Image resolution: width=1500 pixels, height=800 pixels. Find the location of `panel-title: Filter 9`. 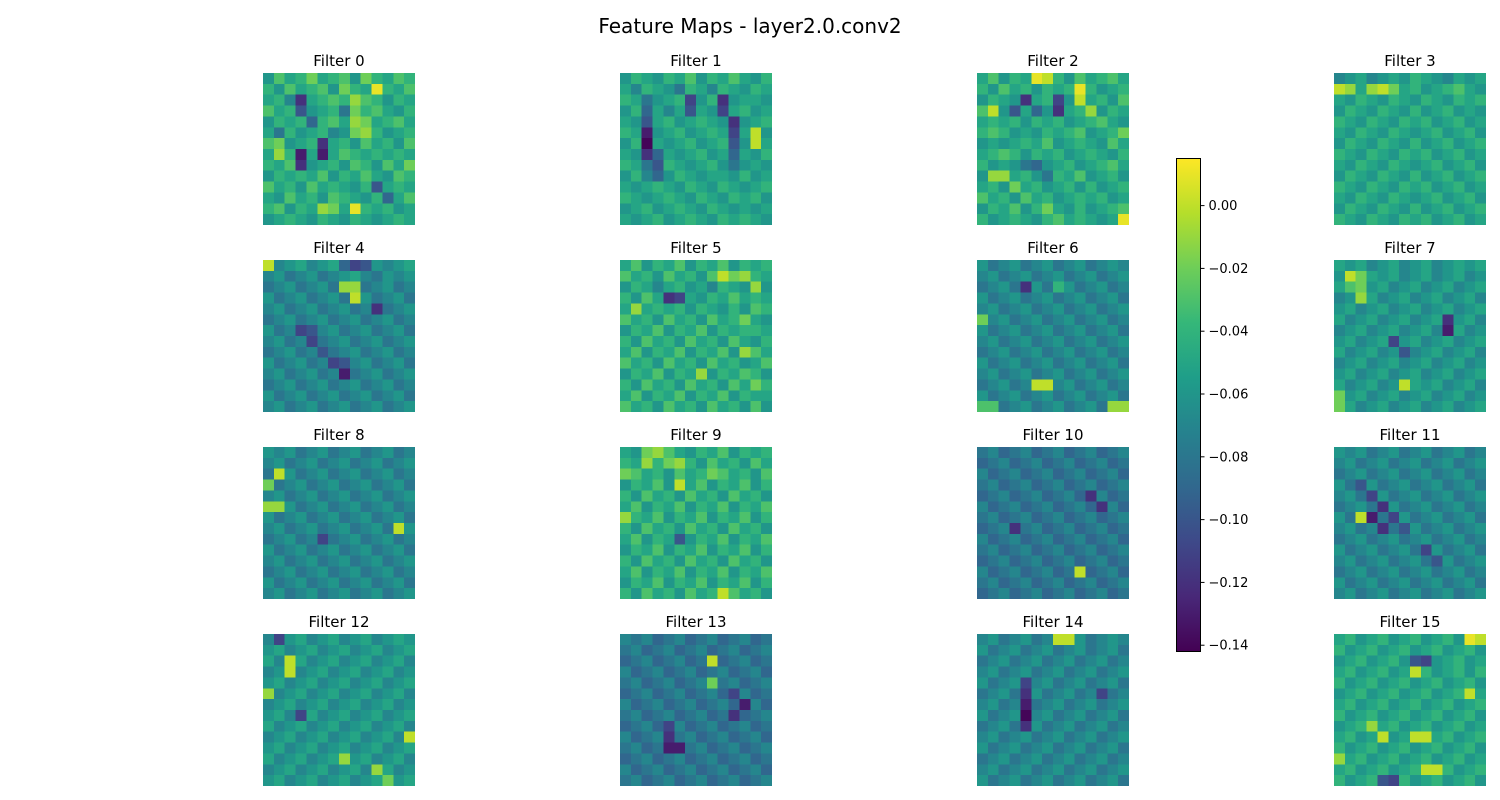

panel-title: Filter 9 is located at coordinates (696, 435).